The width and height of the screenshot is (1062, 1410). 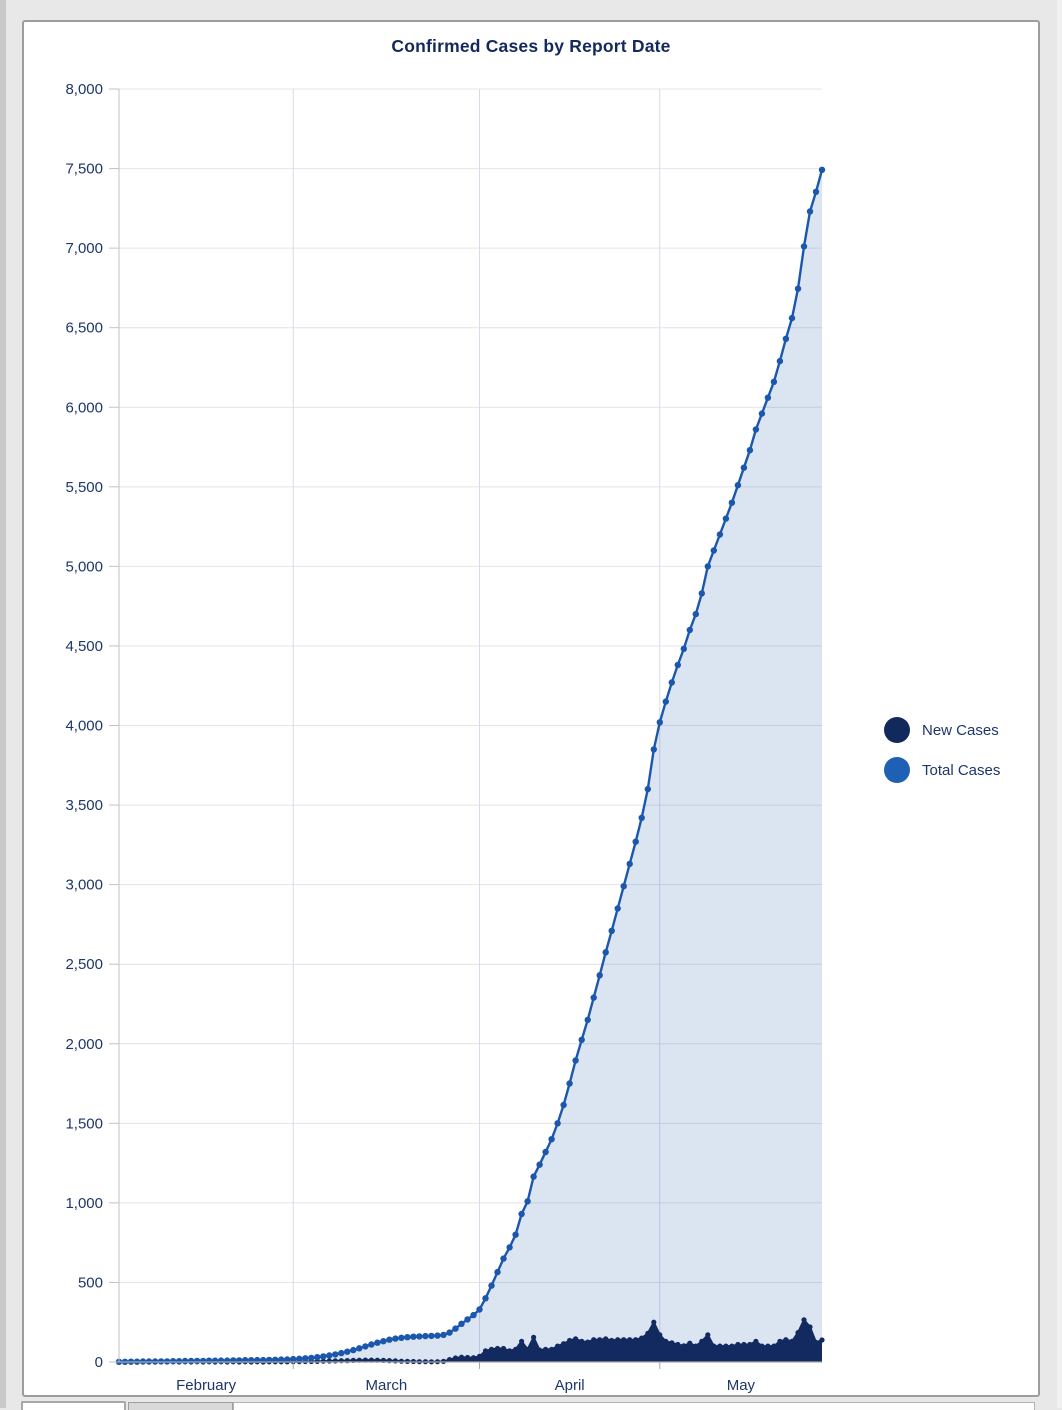 I want to click on new-cases-swatch-icon, so click(x=897, y=730).